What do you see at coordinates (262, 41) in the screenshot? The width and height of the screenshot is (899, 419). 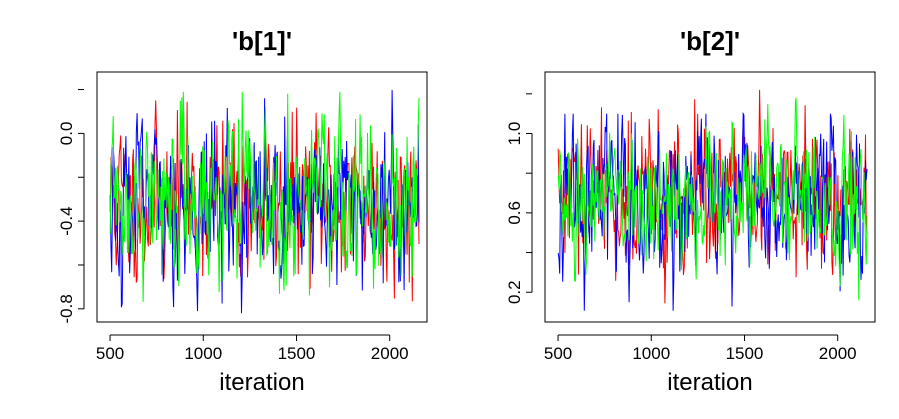 I see `chart-title: 'b[1]'` at bounding box center [262, 41].